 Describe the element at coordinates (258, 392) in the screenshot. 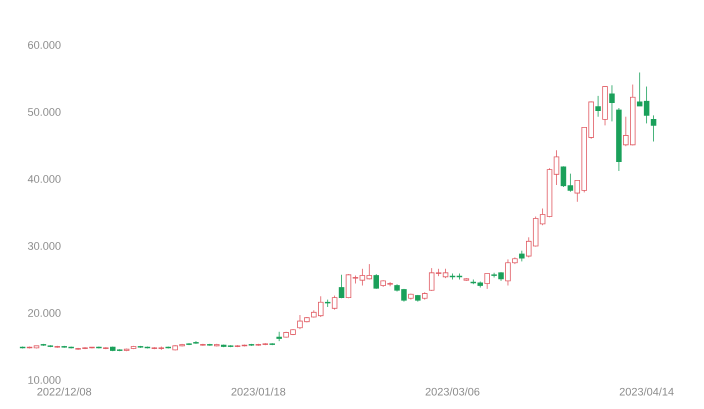

I see `x-tick-label: 2023/01/18` at that location.